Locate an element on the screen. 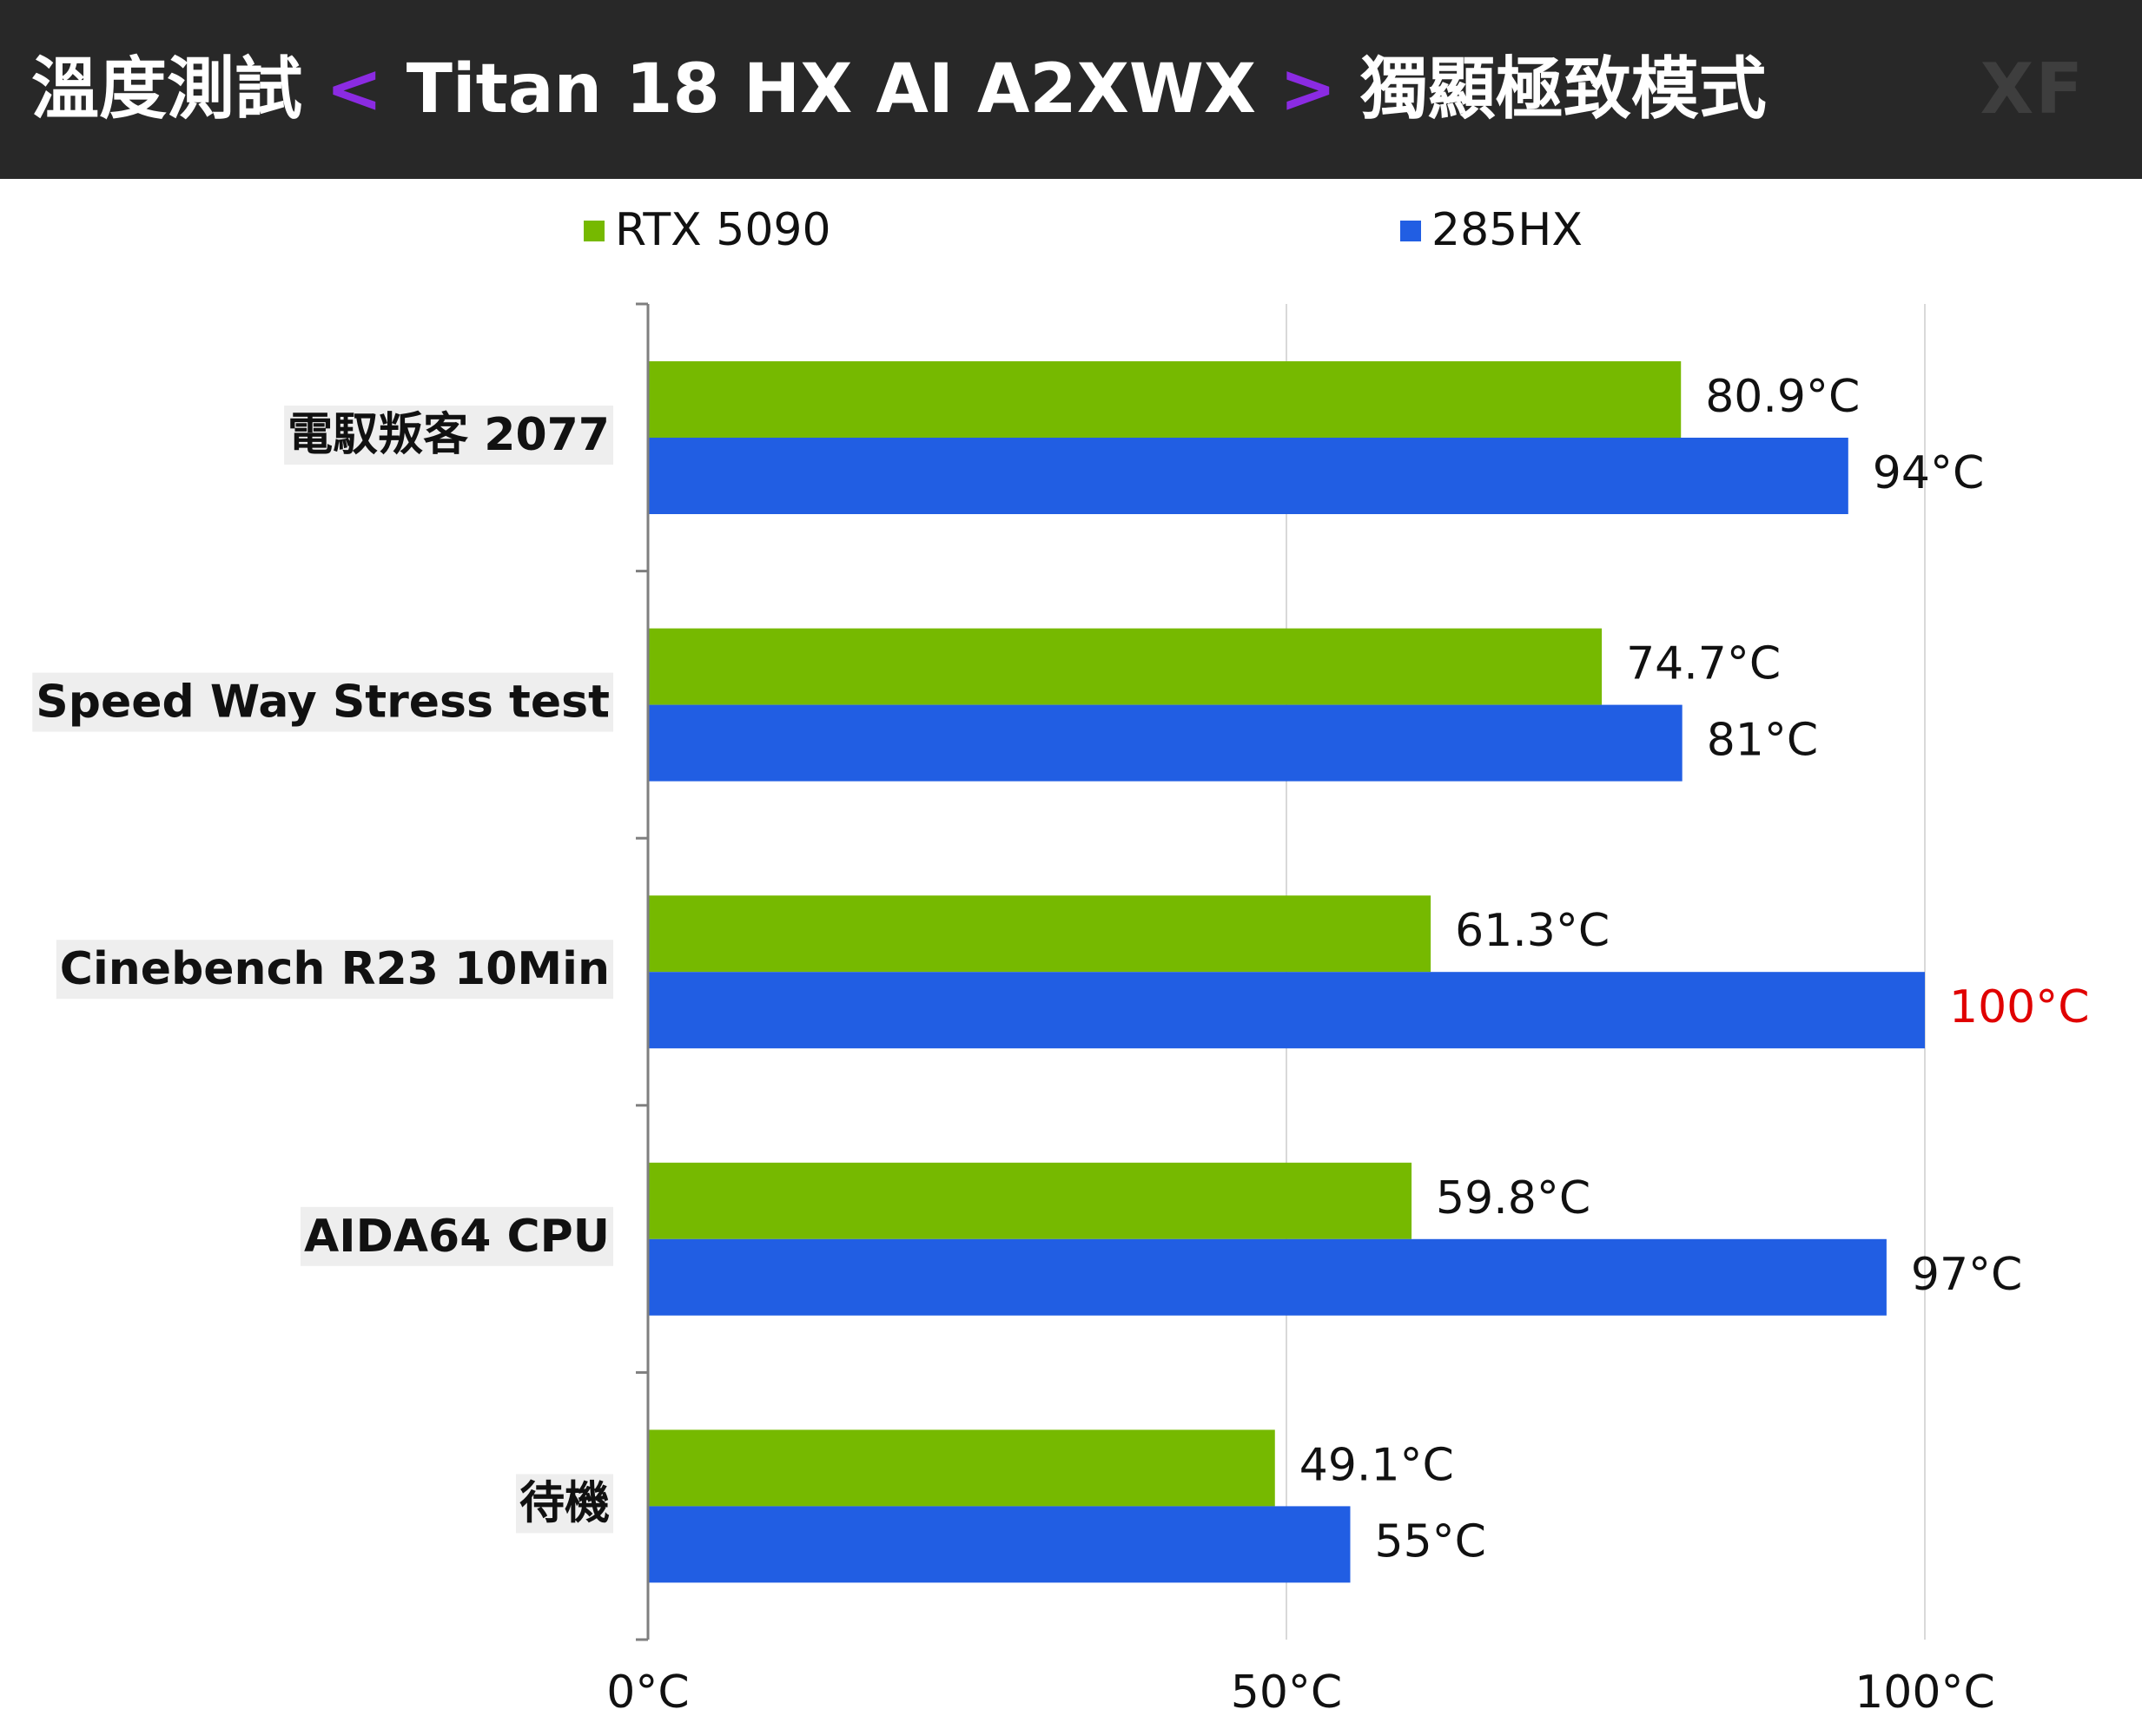 The width and height of the screenshot is (2142, 1736). title-bracket-close: > is located at coordinates (1308, 89).